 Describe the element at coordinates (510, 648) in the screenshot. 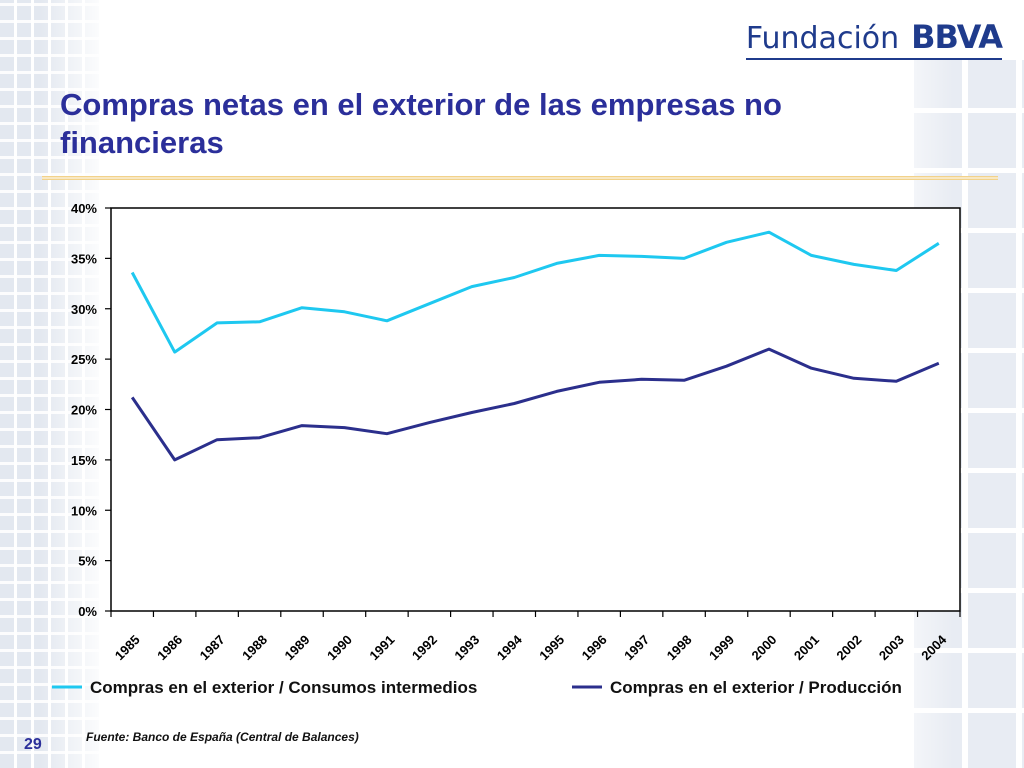

I see `x-tick-label: 1994` at that location.